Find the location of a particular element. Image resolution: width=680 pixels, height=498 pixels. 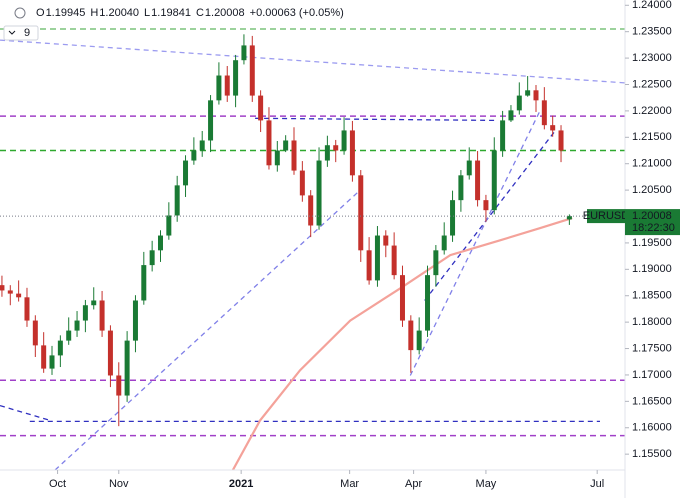

indicator-count: 9 is located at coordinates (27, 33).